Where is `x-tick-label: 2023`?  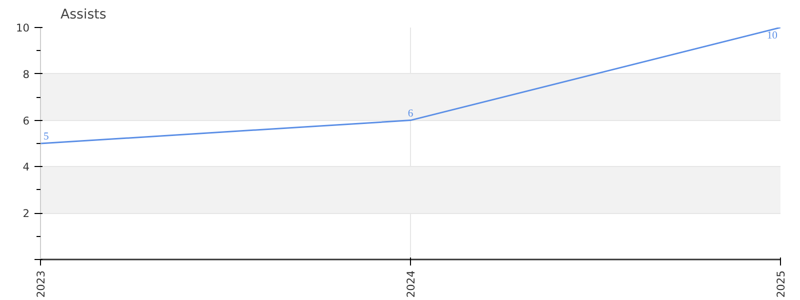
x-tick-label: 2023 is located at coordinates (41, 284).